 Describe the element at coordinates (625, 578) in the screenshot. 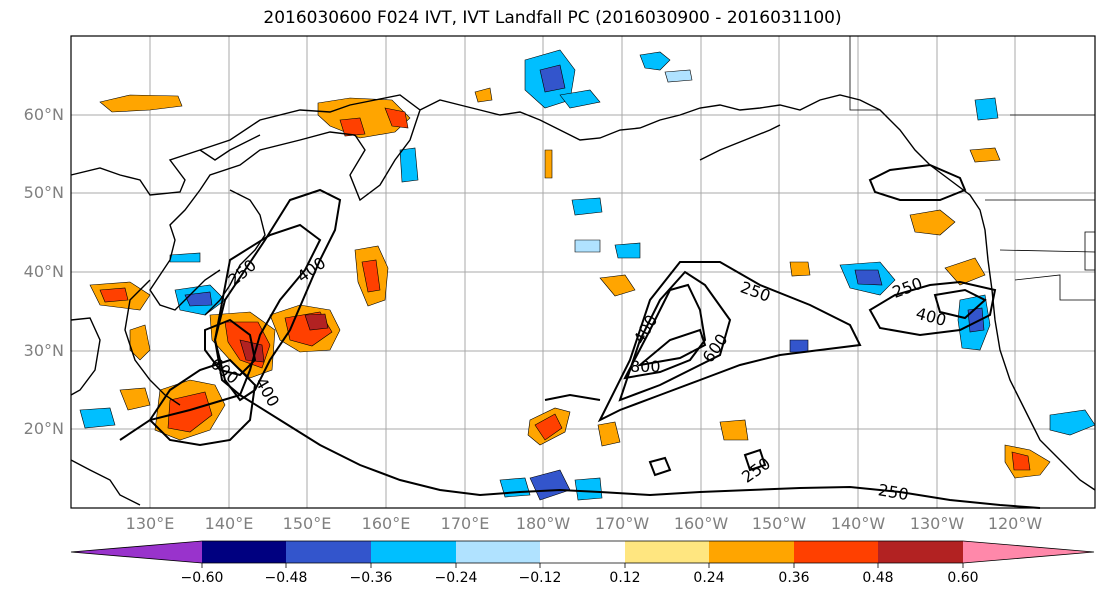

I see `colorbar-tick-label: 0.12` at that location.